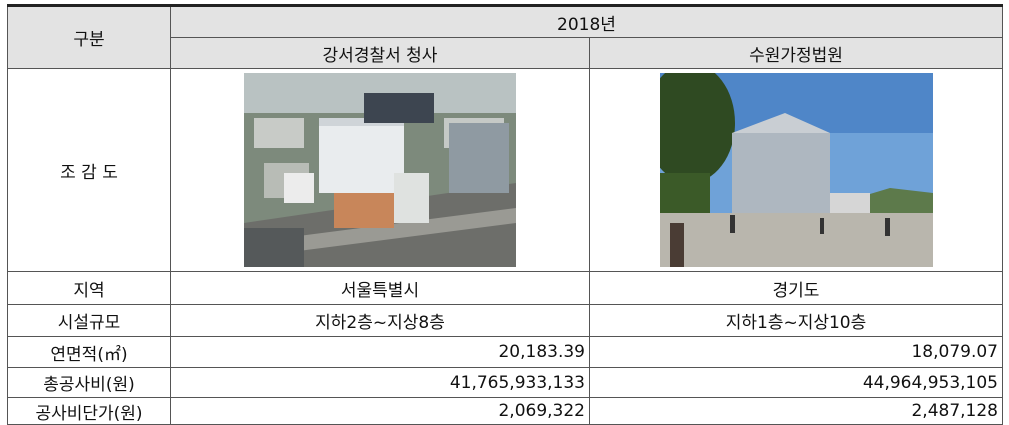  What do you see at coordinates (380, 382) in the screenshot?
I see `number-cell: 41,765,933,133` at bounding box center [380, 382].